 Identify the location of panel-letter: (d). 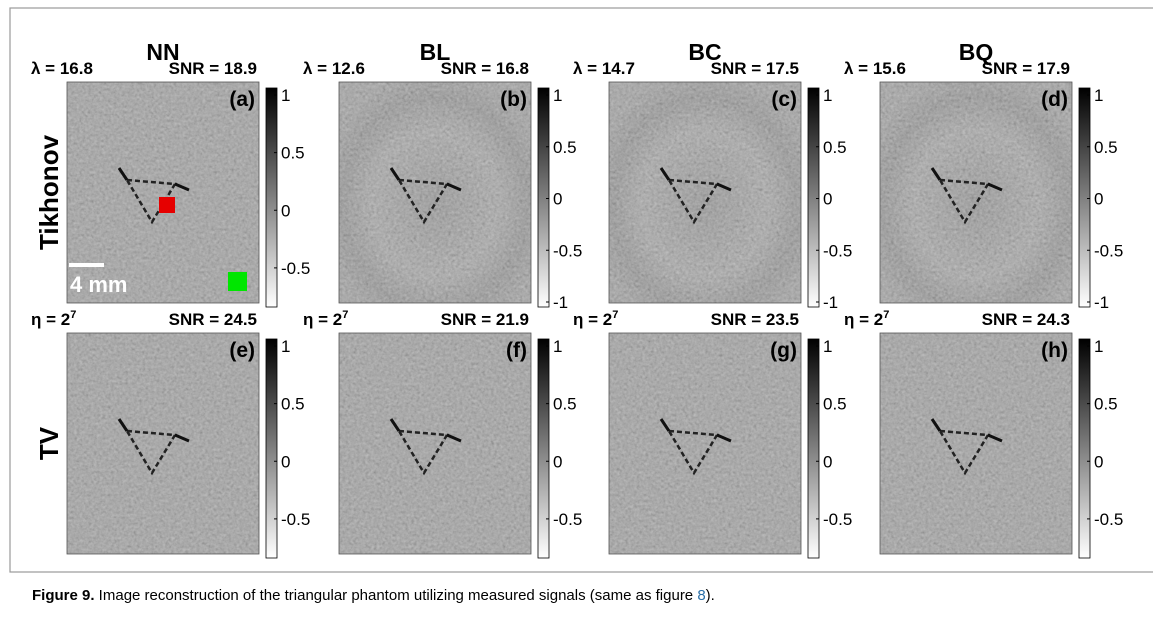
(1054, 99).